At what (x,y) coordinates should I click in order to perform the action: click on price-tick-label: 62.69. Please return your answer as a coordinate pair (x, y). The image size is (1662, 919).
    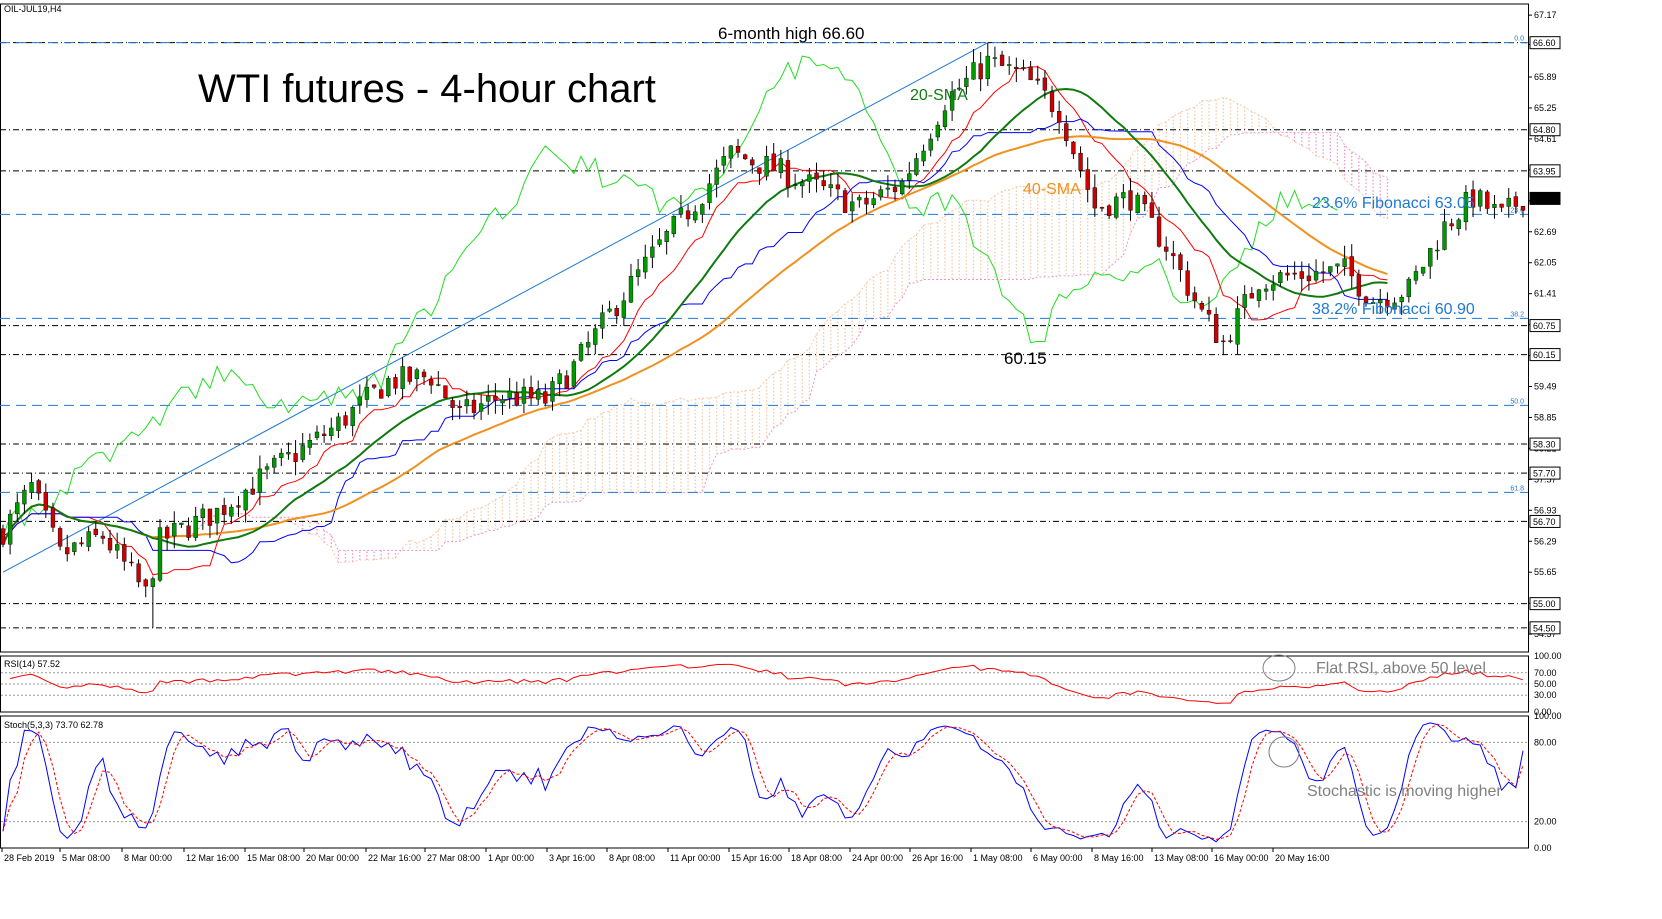
    Looking at the image, I should click on (1545, 232).